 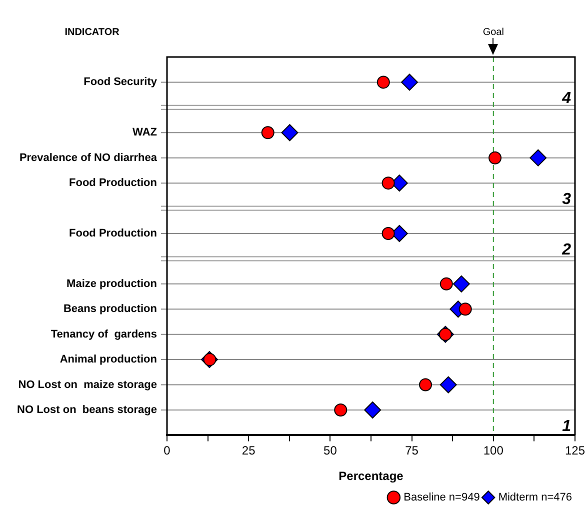 I want to click on y-axis-title: INDICATOR, so click(x=92, y=32).